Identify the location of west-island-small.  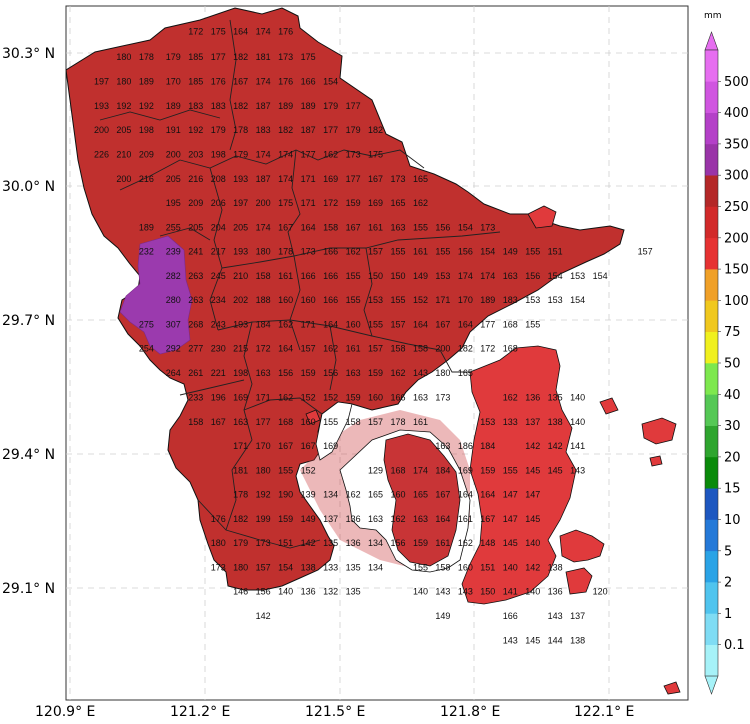
(313, 417).